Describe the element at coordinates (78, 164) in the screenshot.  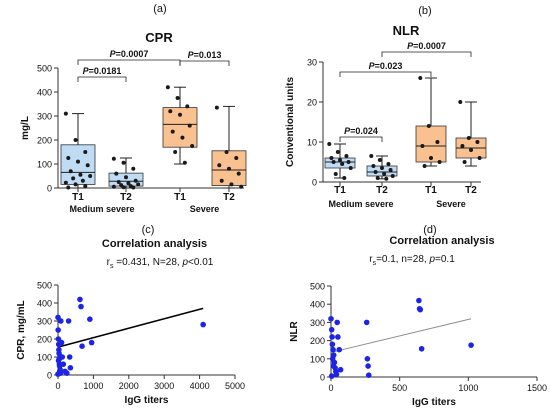
I see `box-iqr` at that location.